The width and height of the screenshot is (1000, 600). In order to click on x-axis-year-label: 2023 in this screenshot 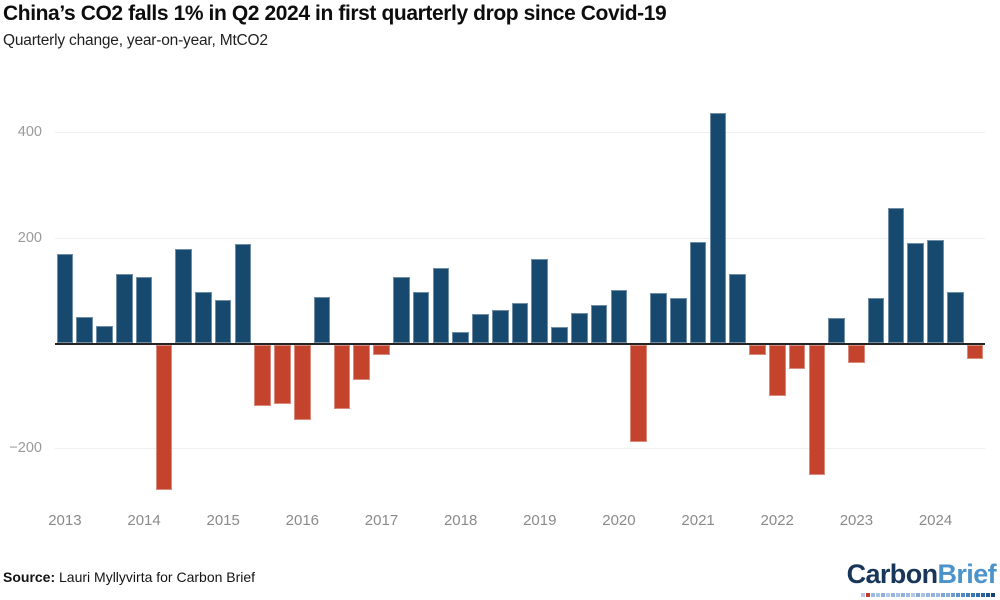, I will do `click(856, 520)`.